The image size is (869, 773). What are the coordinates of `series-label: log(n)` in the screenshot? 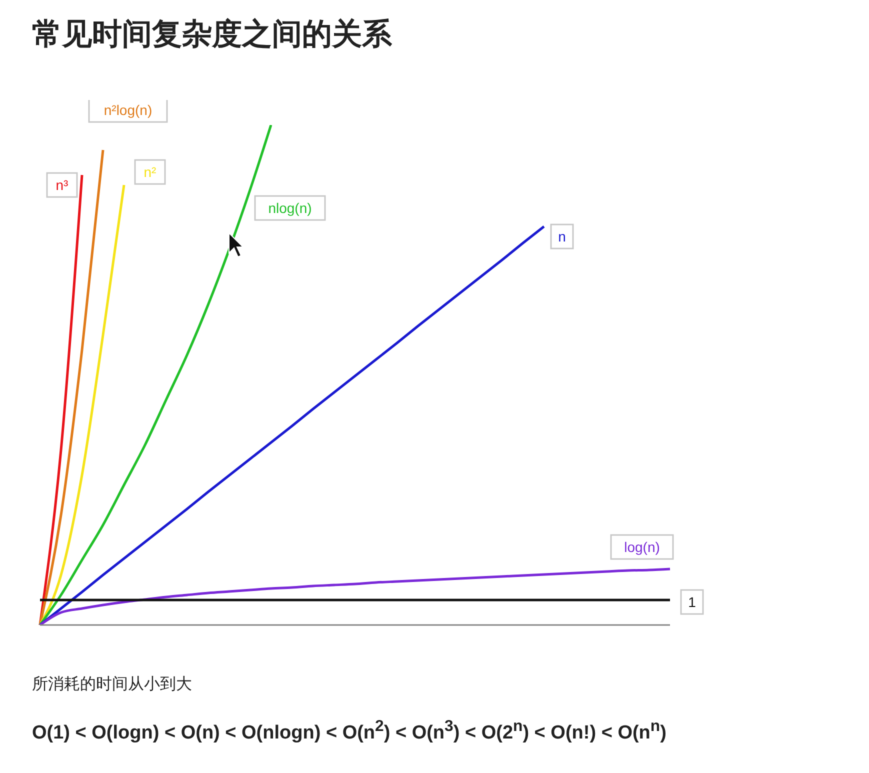 It's located at (642, 547).